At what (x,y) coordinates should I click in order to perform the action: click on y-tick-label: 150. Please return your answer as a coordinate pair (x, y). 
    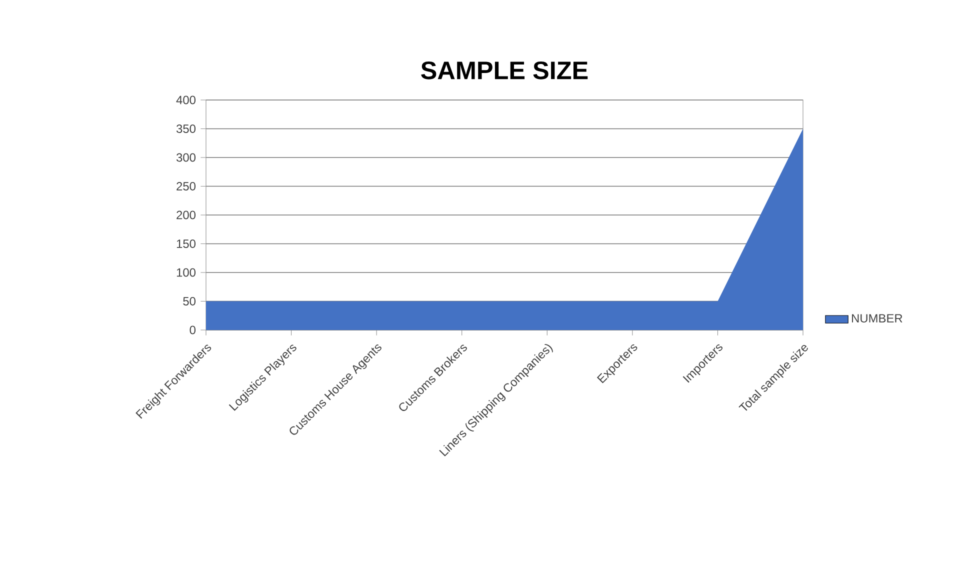
    Looking at the image, I should click on (186, 244).